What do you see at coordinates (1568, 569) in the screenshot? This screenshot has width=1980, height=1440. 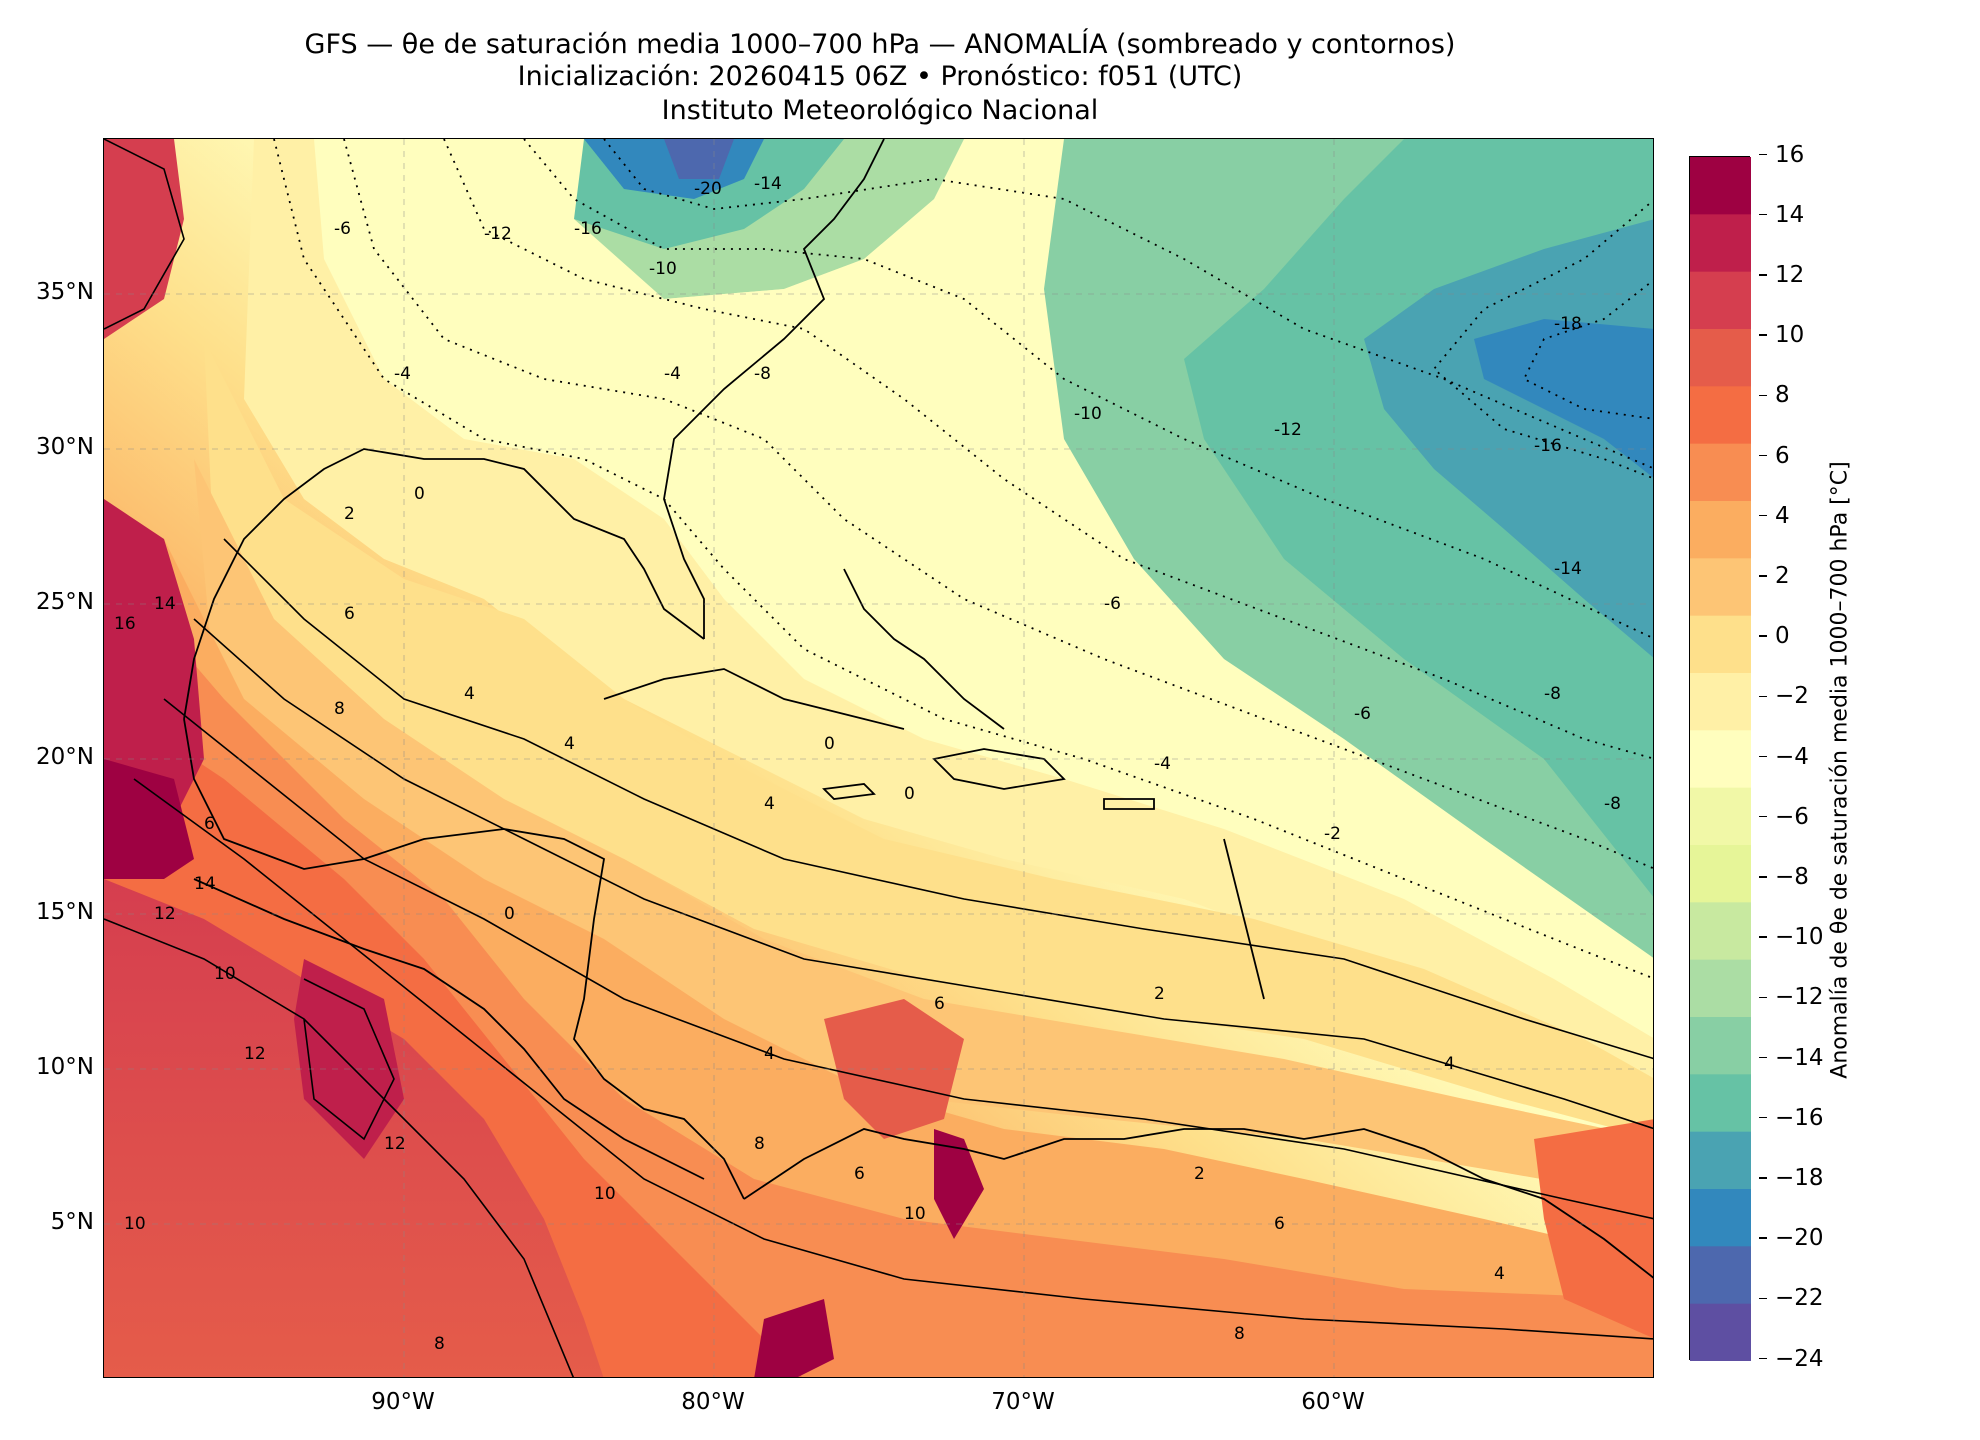 I see `contour-label: -14` at bounding box center [1568, 569].